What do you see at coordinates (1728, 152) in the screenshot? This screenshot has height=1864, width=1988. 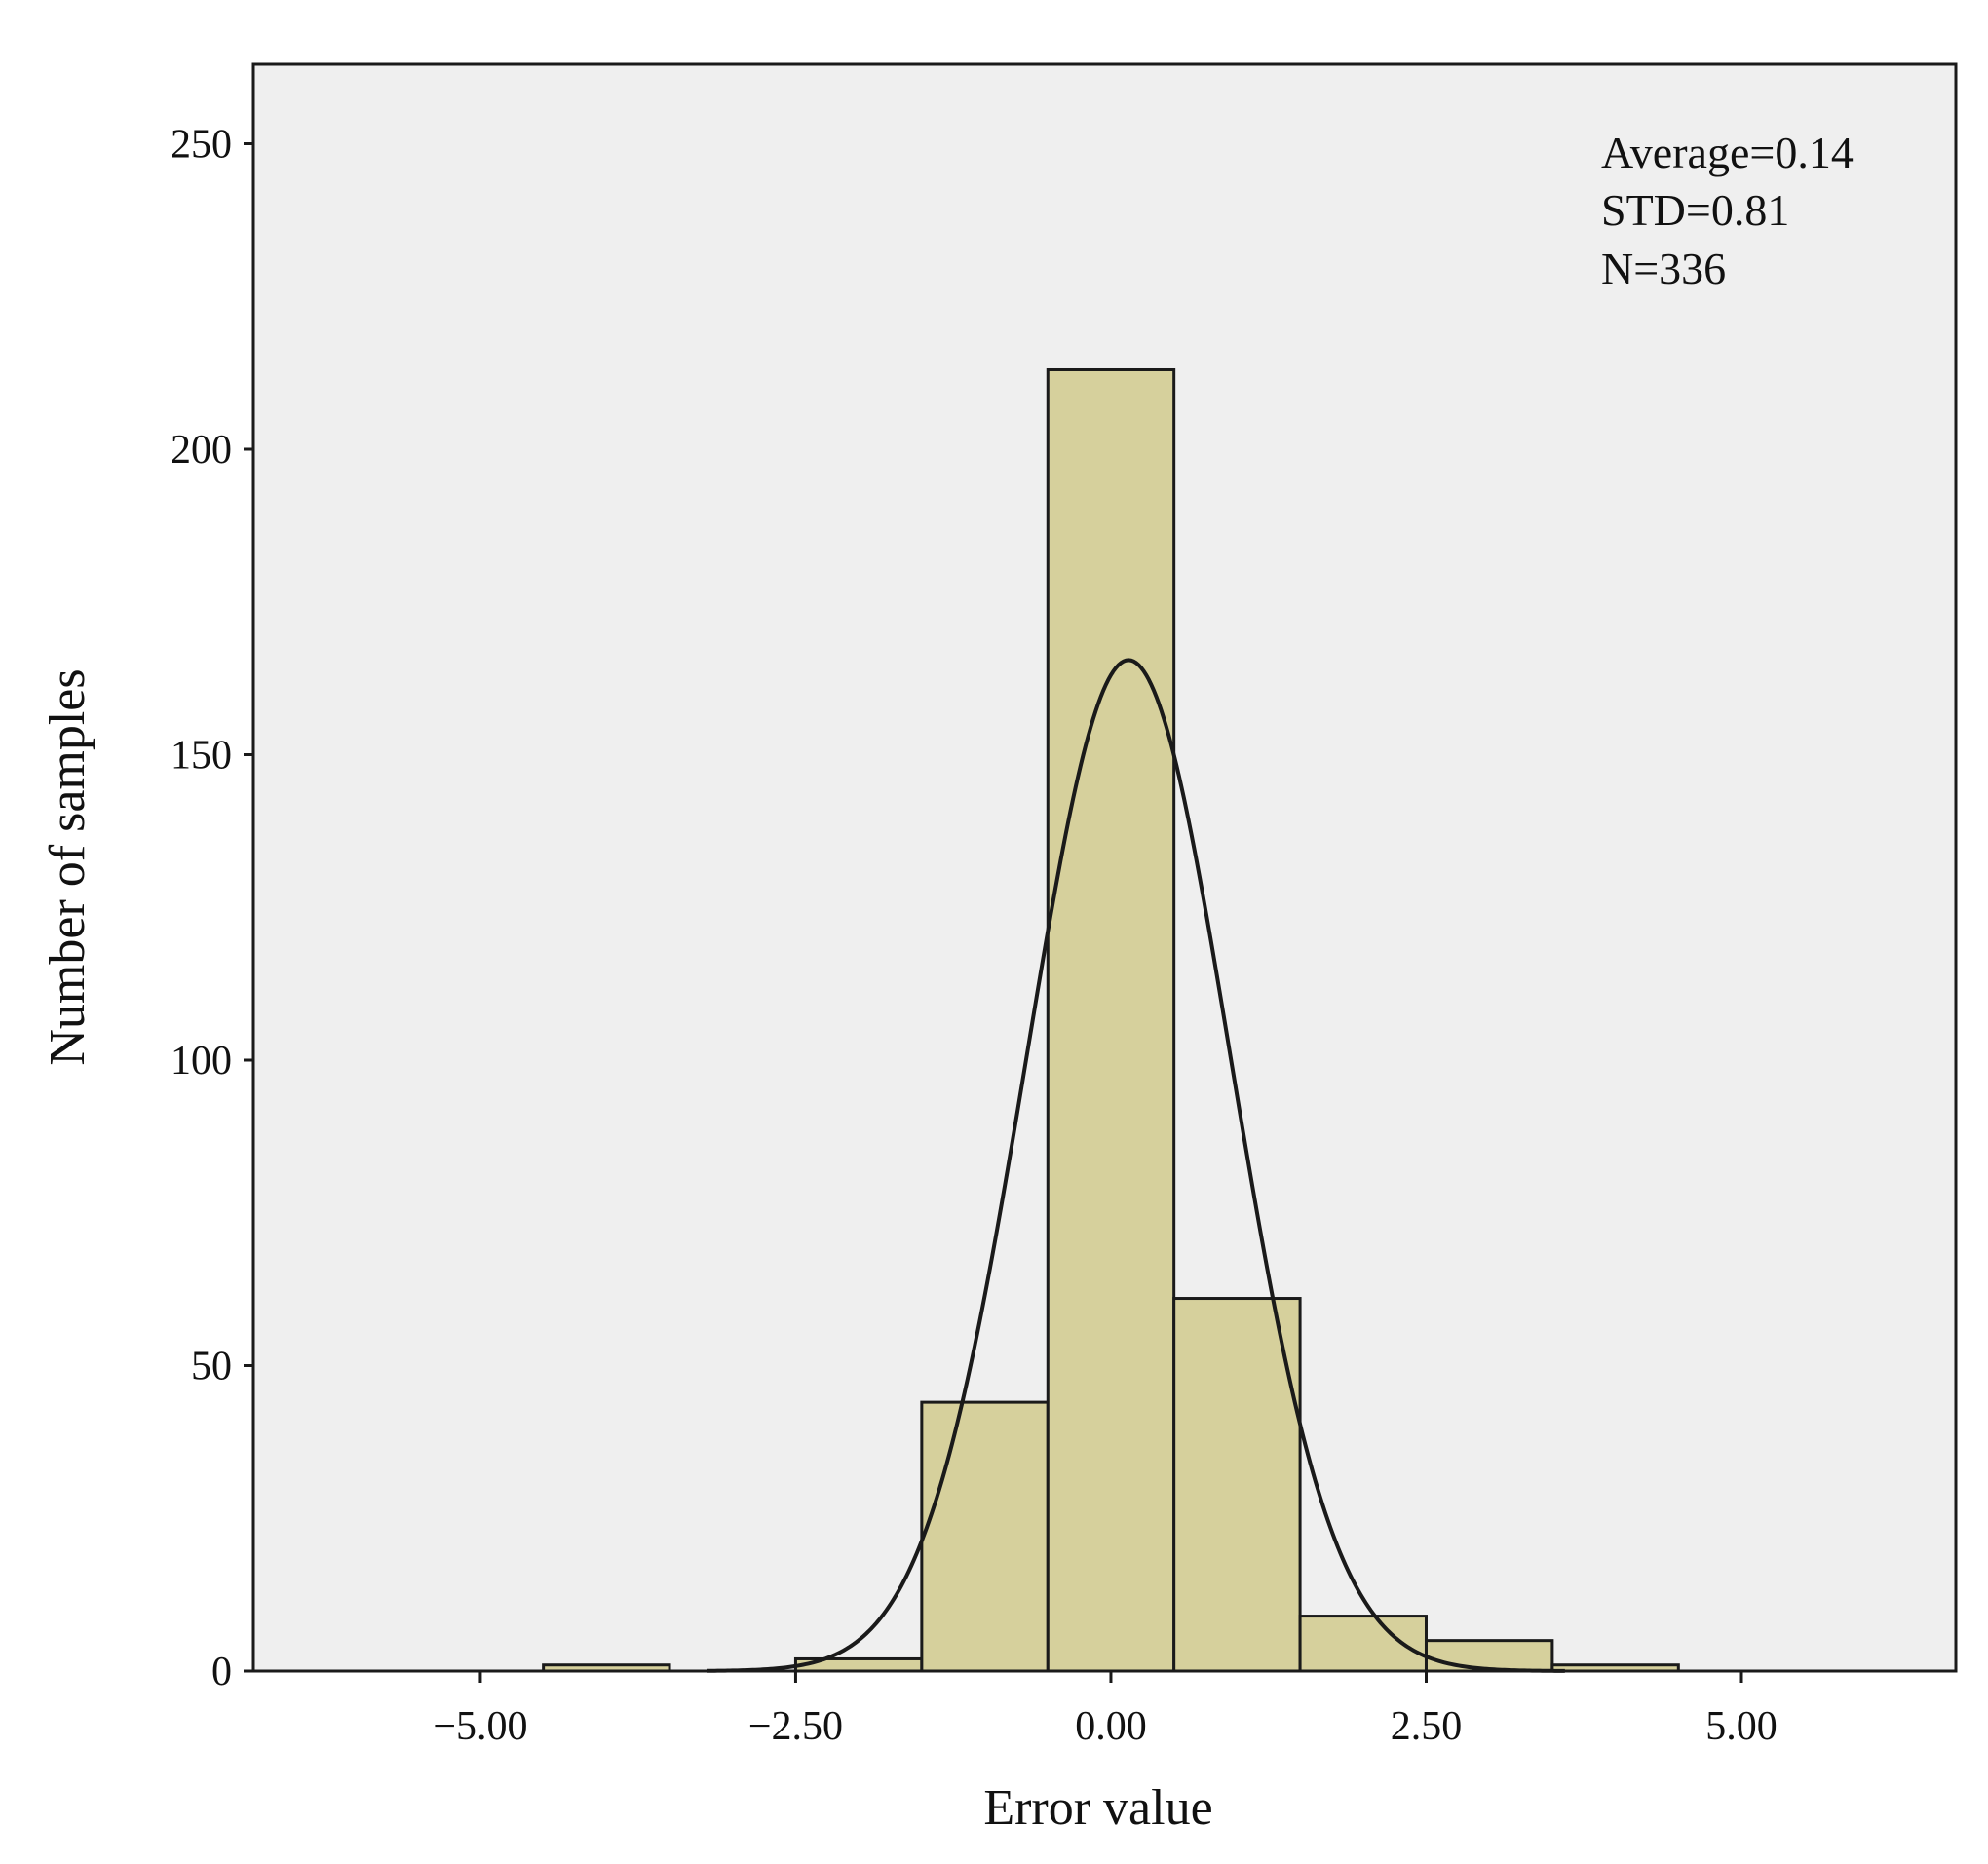 I see `stats-average: Average=0.14` at bounding box center [1728, 152].